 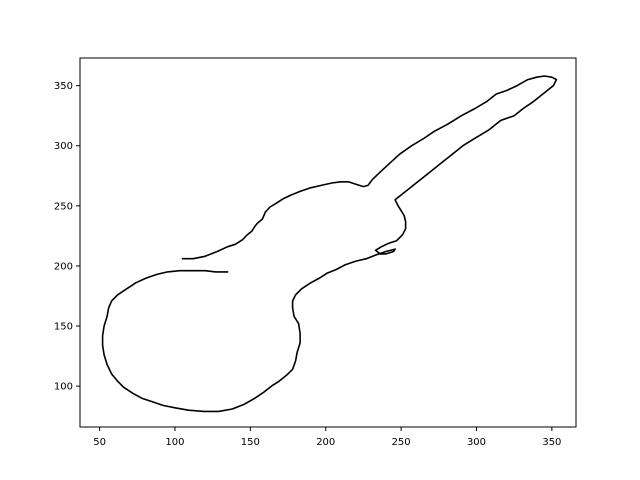 I want to click on x-tick-label: 350, so click(x=551, y=442).